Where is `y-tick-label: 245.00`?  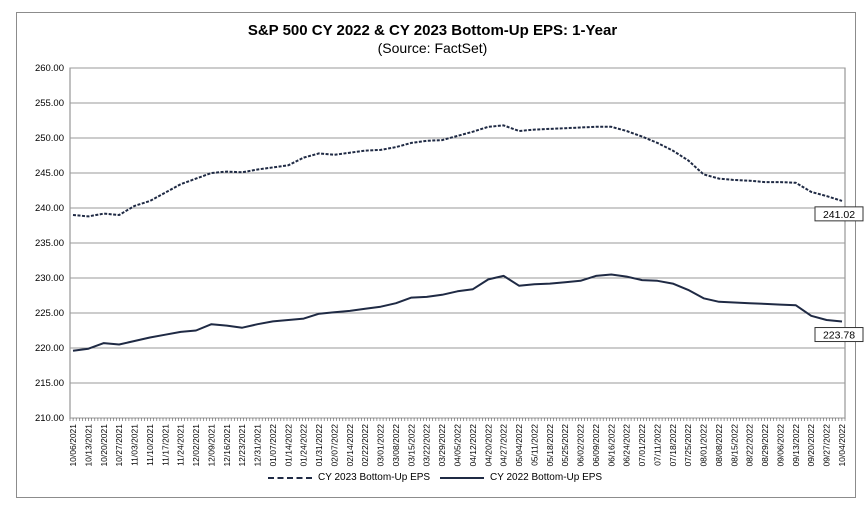 y-tick-label: 245.00 is located at coordinates (49, 173).